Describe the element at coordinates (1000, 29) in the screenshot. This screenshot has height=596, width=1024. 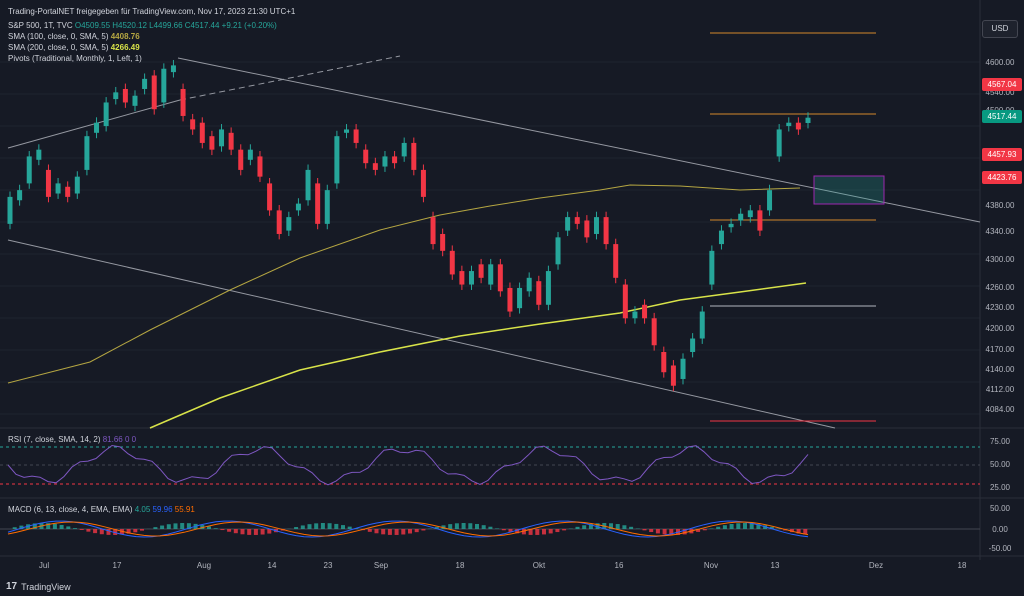
I see `currency-button: USD` at that location.